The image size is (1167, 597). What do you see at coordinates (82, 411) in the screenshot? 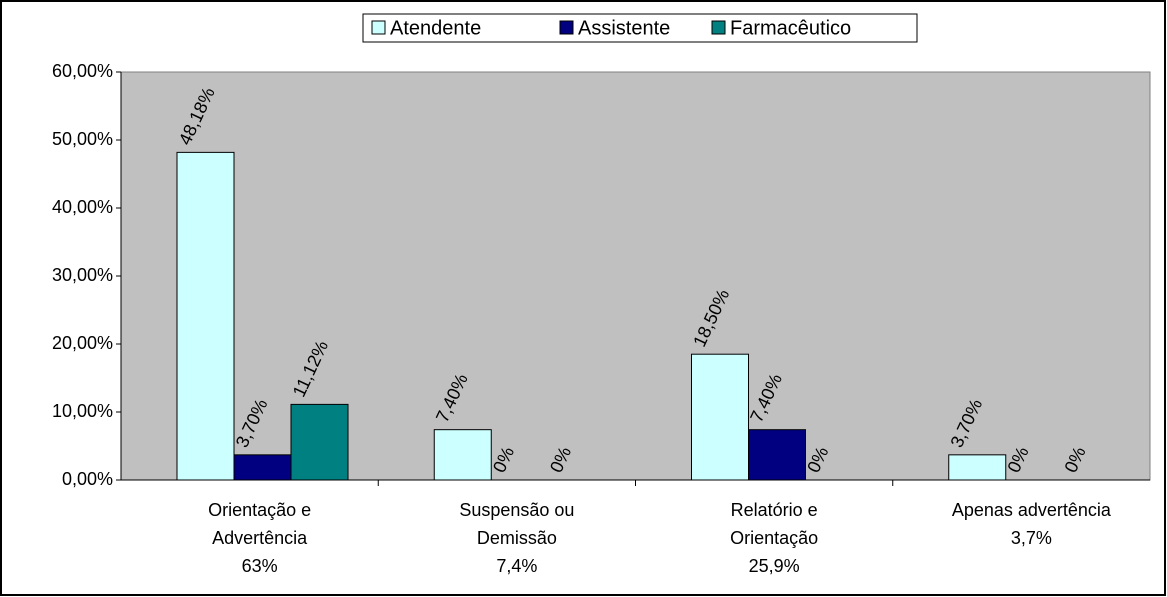
I see `y-tick-label: 10,00%` at bounding box center [82, 411].